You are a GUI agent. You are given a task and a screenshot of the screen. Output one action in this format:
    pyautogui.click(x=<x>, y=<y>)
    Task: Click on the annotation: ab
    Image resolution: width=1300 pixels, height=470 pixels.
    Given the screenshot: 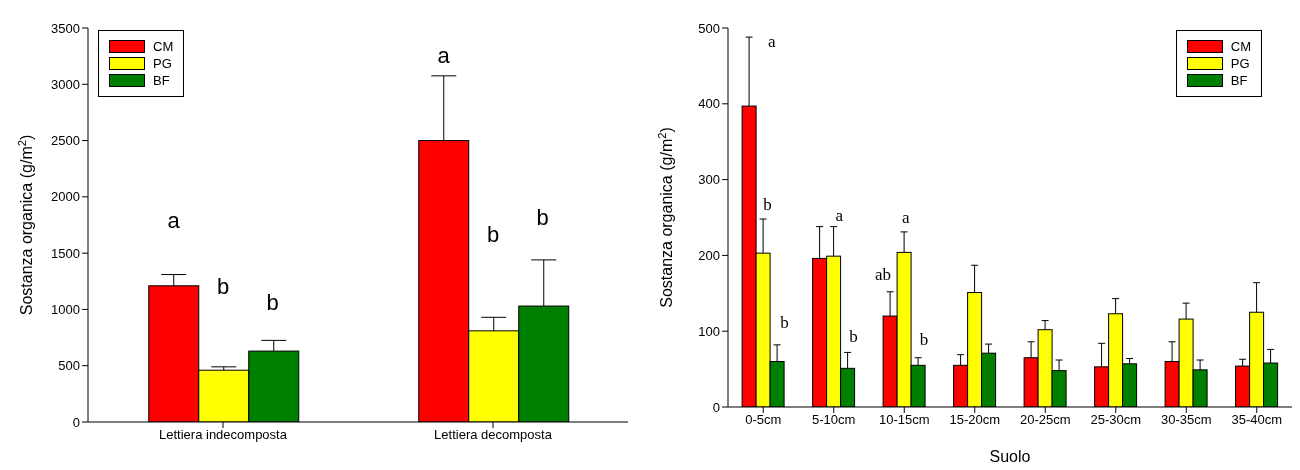 What is the action you would take?
    pyautogui.click(x=883, y=275)
    